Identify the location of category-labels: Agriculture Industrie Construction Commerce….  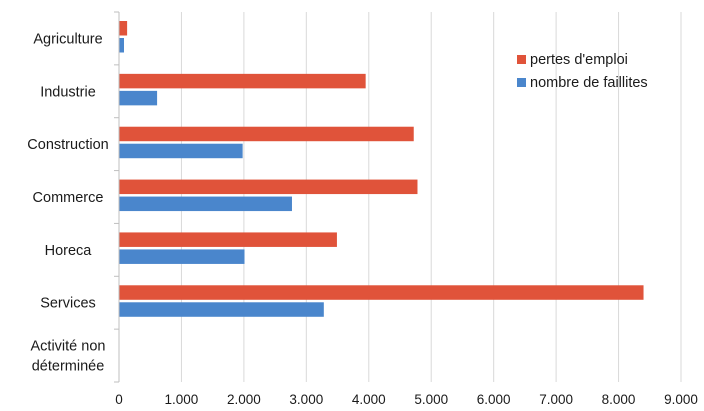
(67, 202).